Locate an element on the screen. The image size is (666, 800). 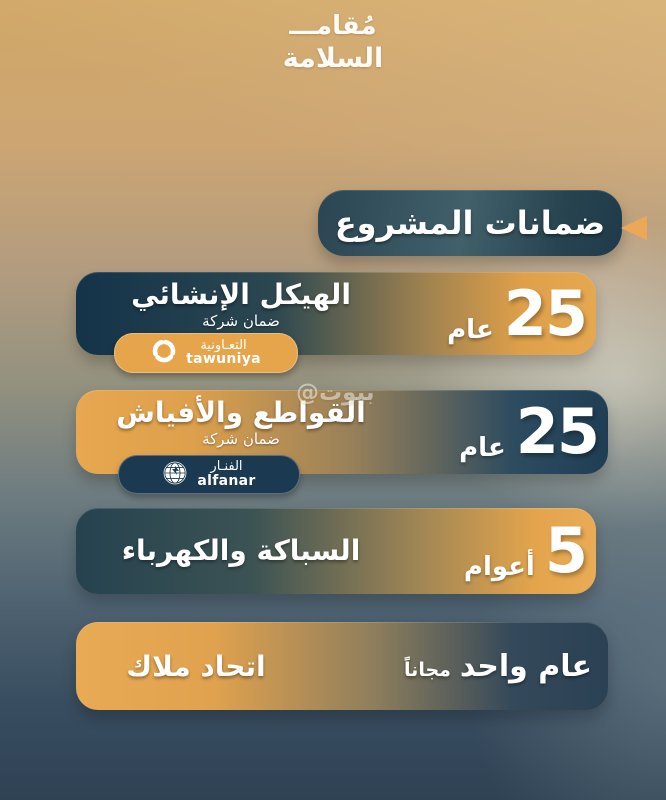
duration-unit: مجاناً is located at coordinates (427, 669).